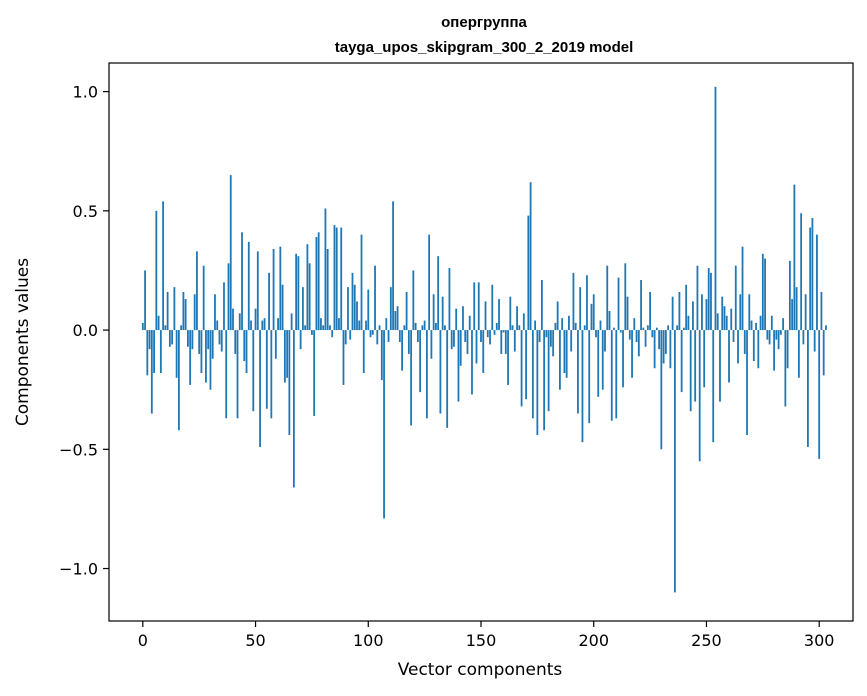 The height and width of the screenshot is (696, 867). What do you see at coordinates (819, 640) in the screenshot?
I see `x-tick-label: 300` at bounding box center [819, 640].